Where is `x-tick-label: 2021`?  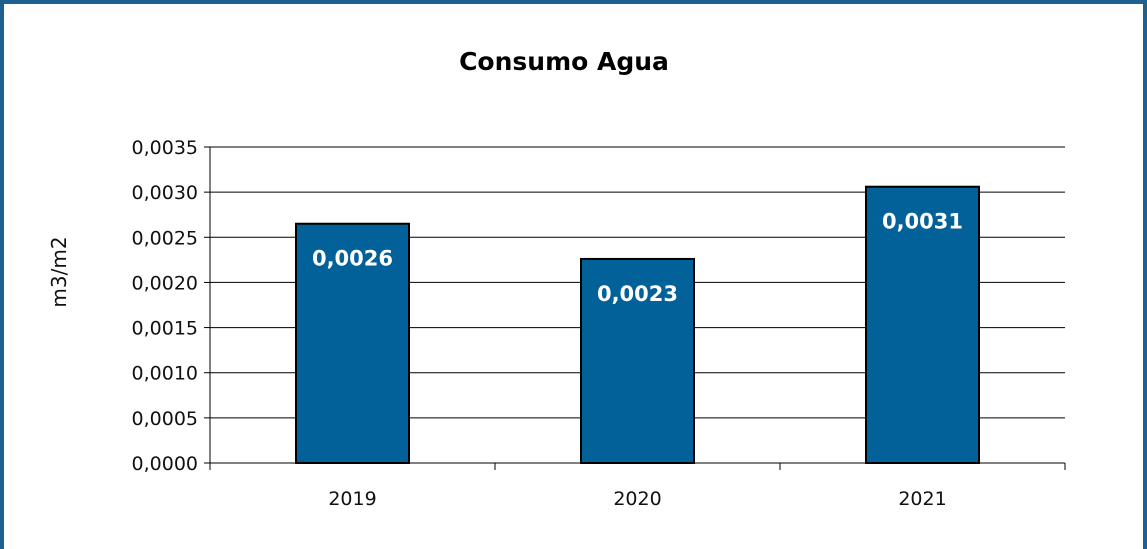
x-tick-label: 2021 is located at coordinates (922, 499).